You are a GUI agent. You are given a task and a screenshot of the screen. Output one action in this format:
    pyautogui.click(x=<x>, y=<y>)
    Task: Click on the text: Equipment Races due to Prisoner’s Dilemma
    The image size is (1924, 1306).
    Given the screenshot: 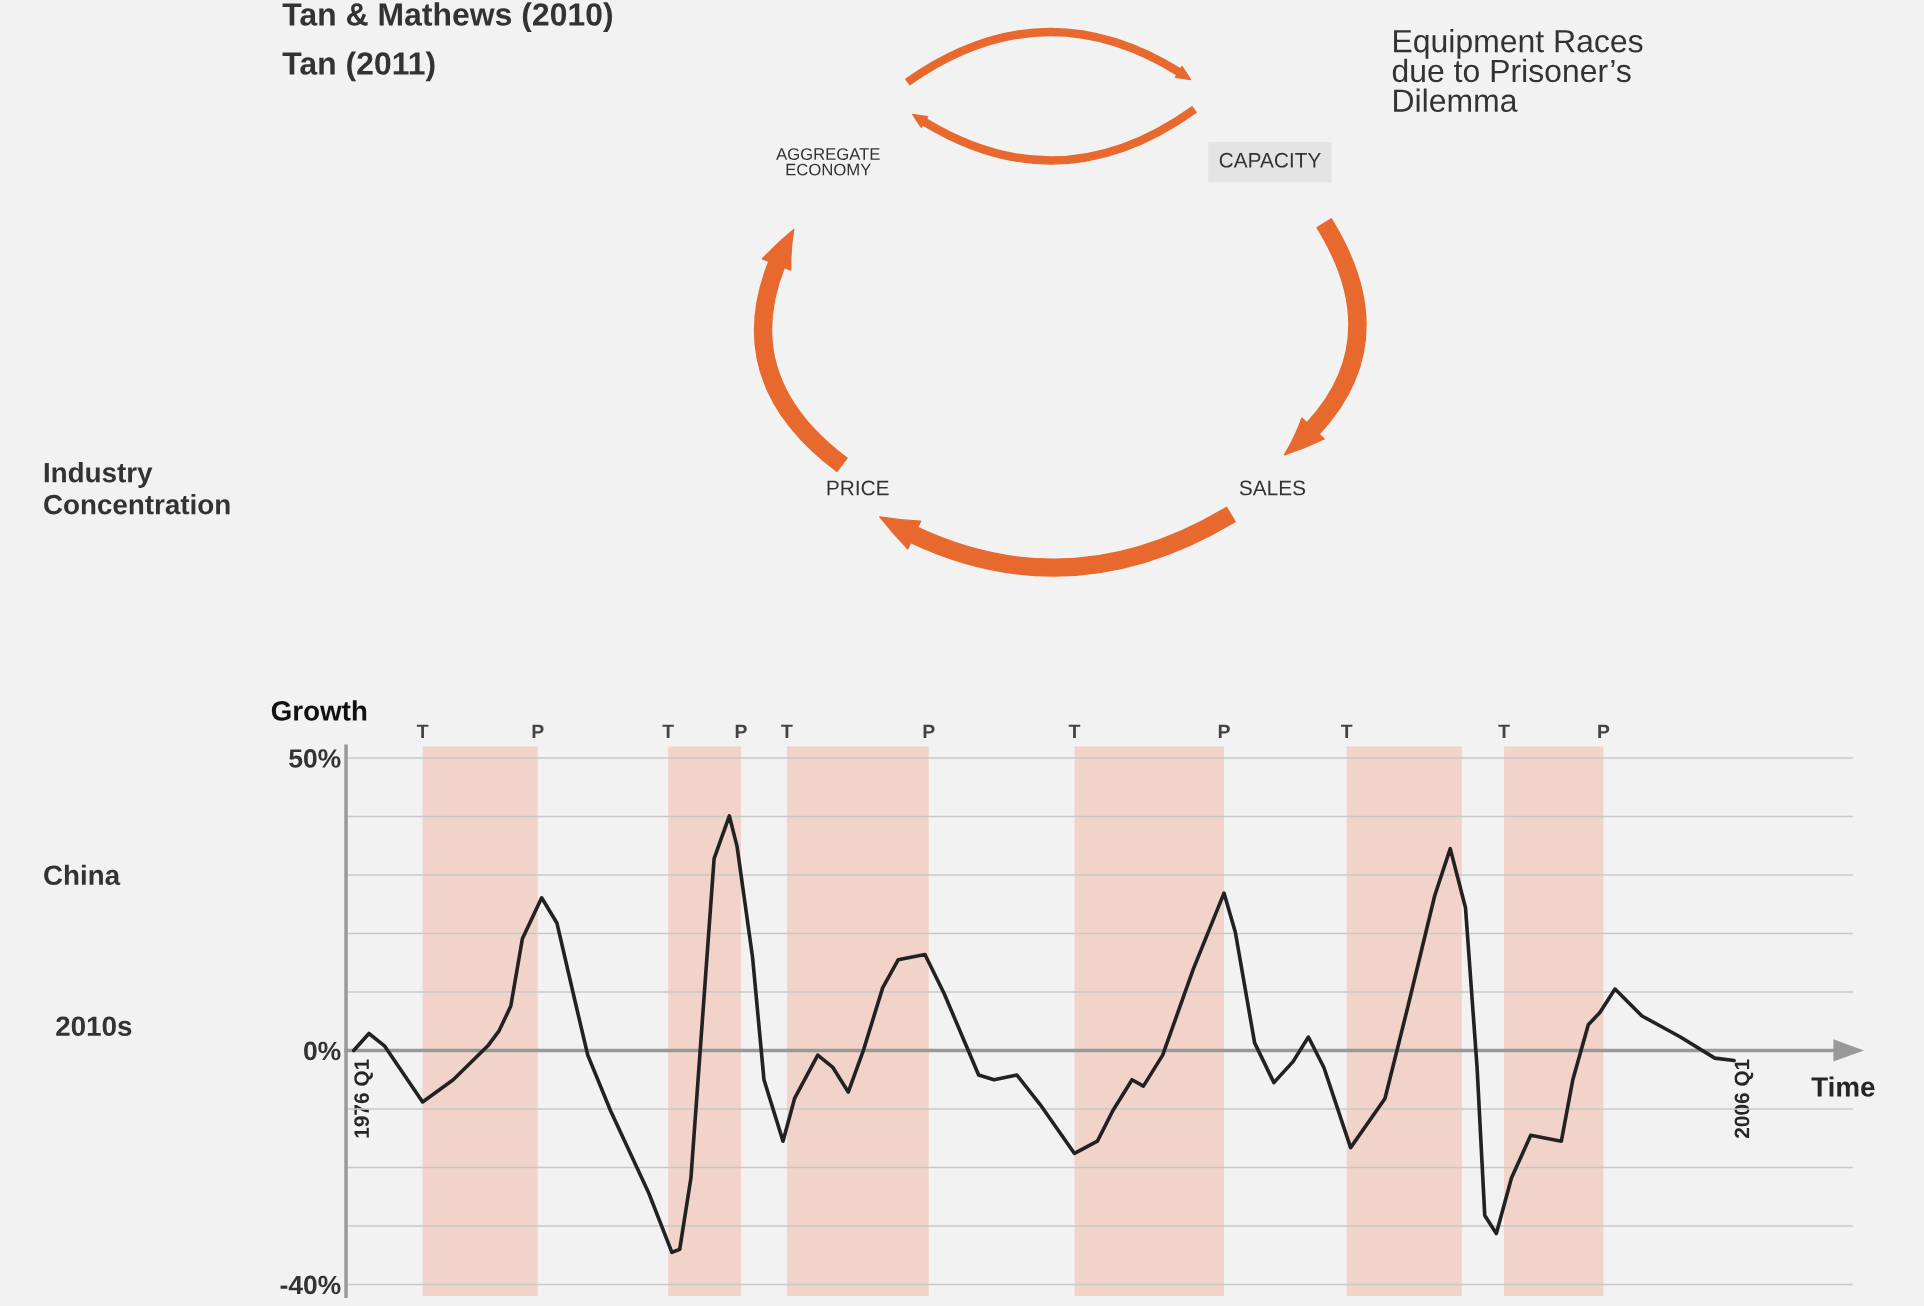 What is the action you would take?
    pyautogui.click(x=1517, y=70)
    